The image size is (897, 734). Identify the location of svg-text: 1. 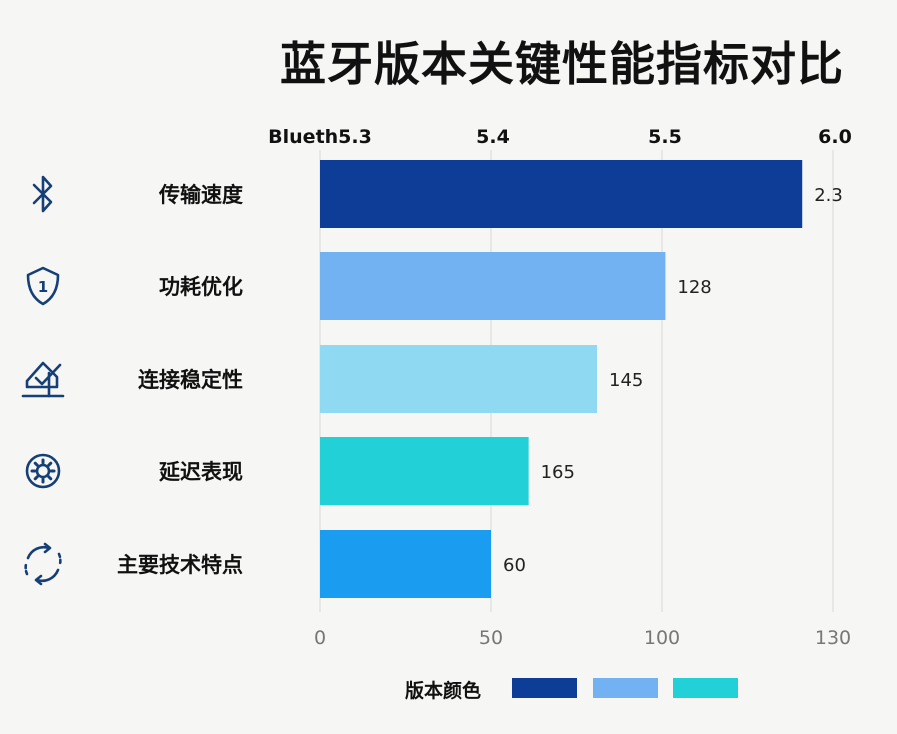
(43, 287).